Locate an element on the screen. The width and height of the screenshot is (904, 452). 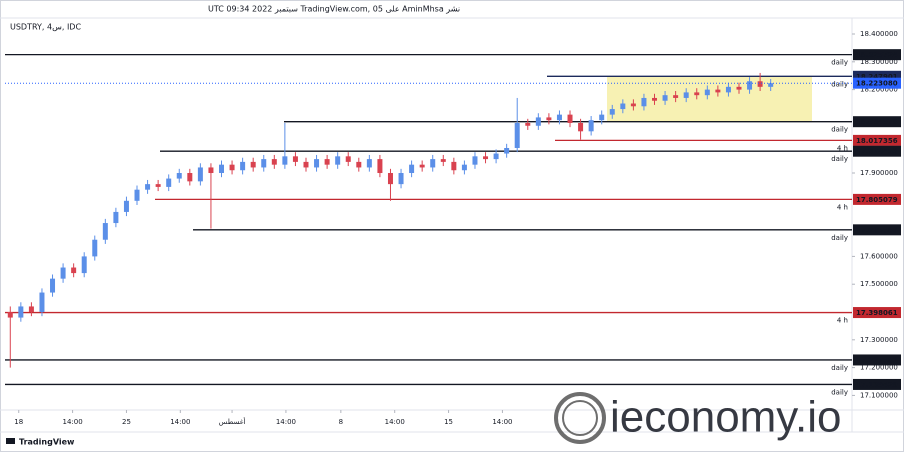
price-label: 17.978453 is located at coordinates (877, 152).